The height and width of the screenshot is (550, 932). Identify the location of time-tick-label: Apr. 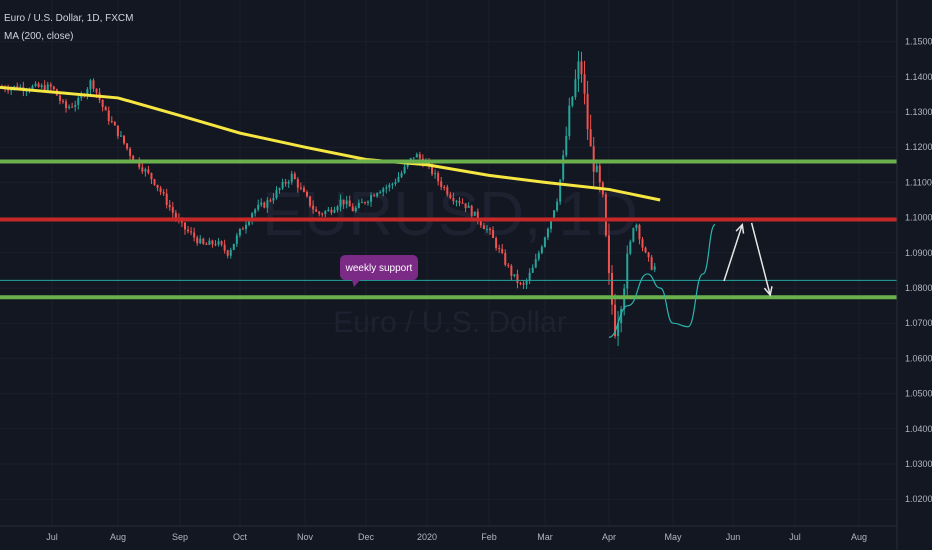
(609, 537).